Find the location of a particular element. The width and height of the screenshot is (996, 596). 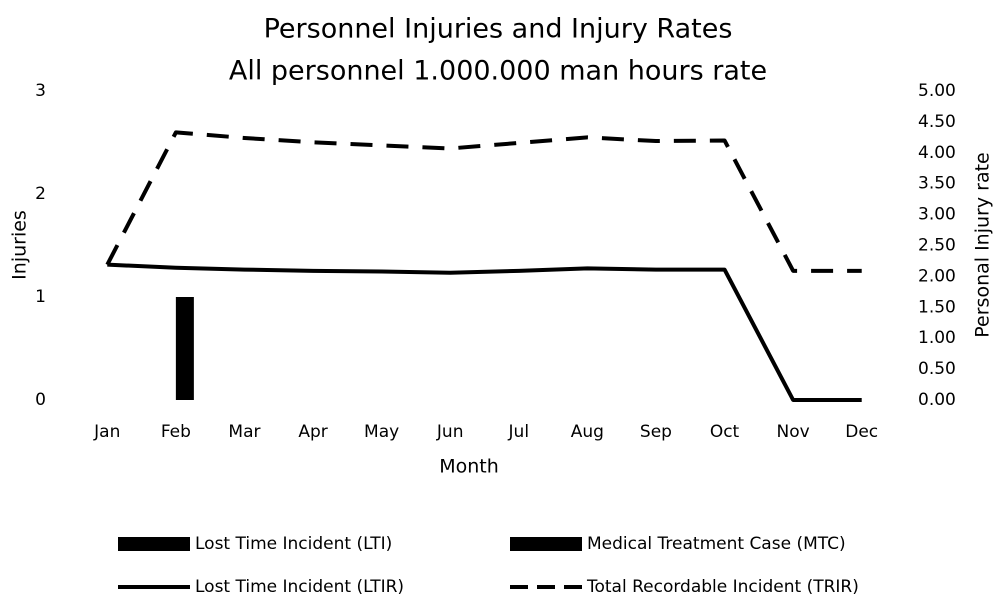

x-tick-label: Nov is located at coordinates (793, 432).